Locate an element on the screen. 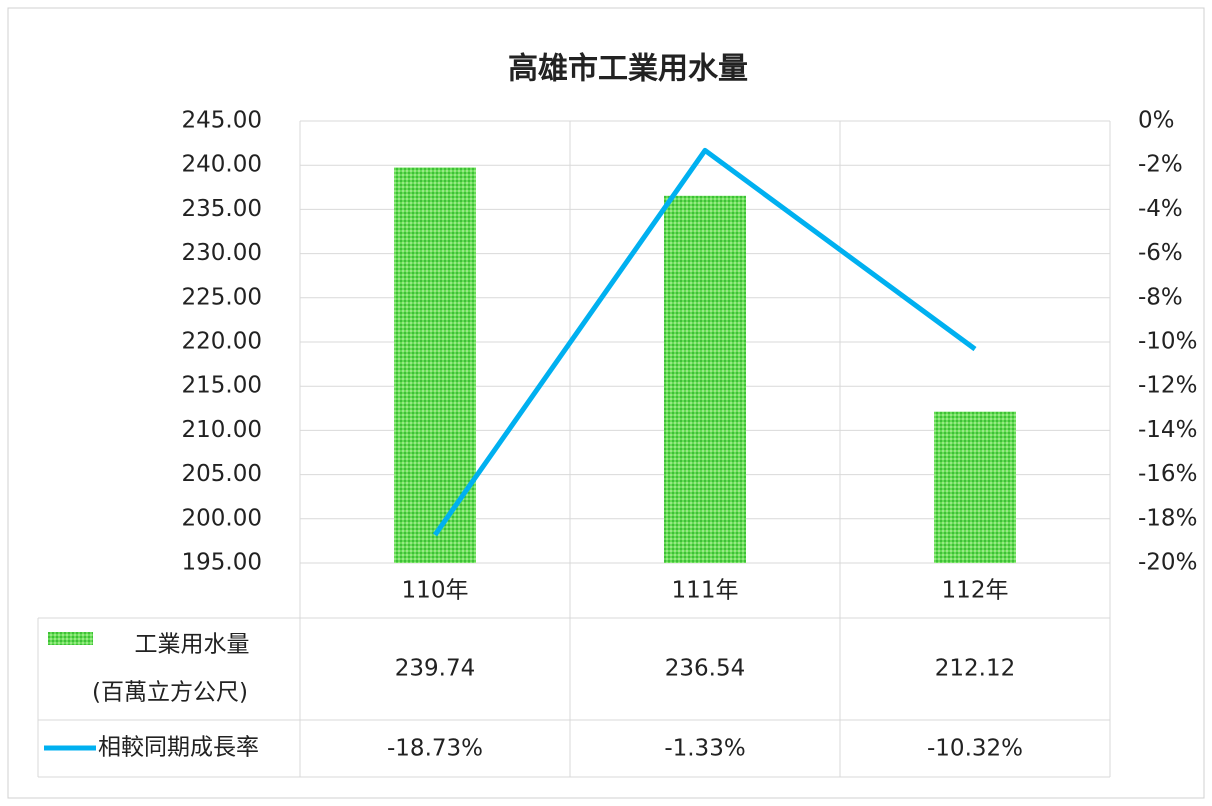 Image resolution: width=1212 pixels, height=806 pixels. y2-tick-label: -16% is located at coordinates (1167, 474).